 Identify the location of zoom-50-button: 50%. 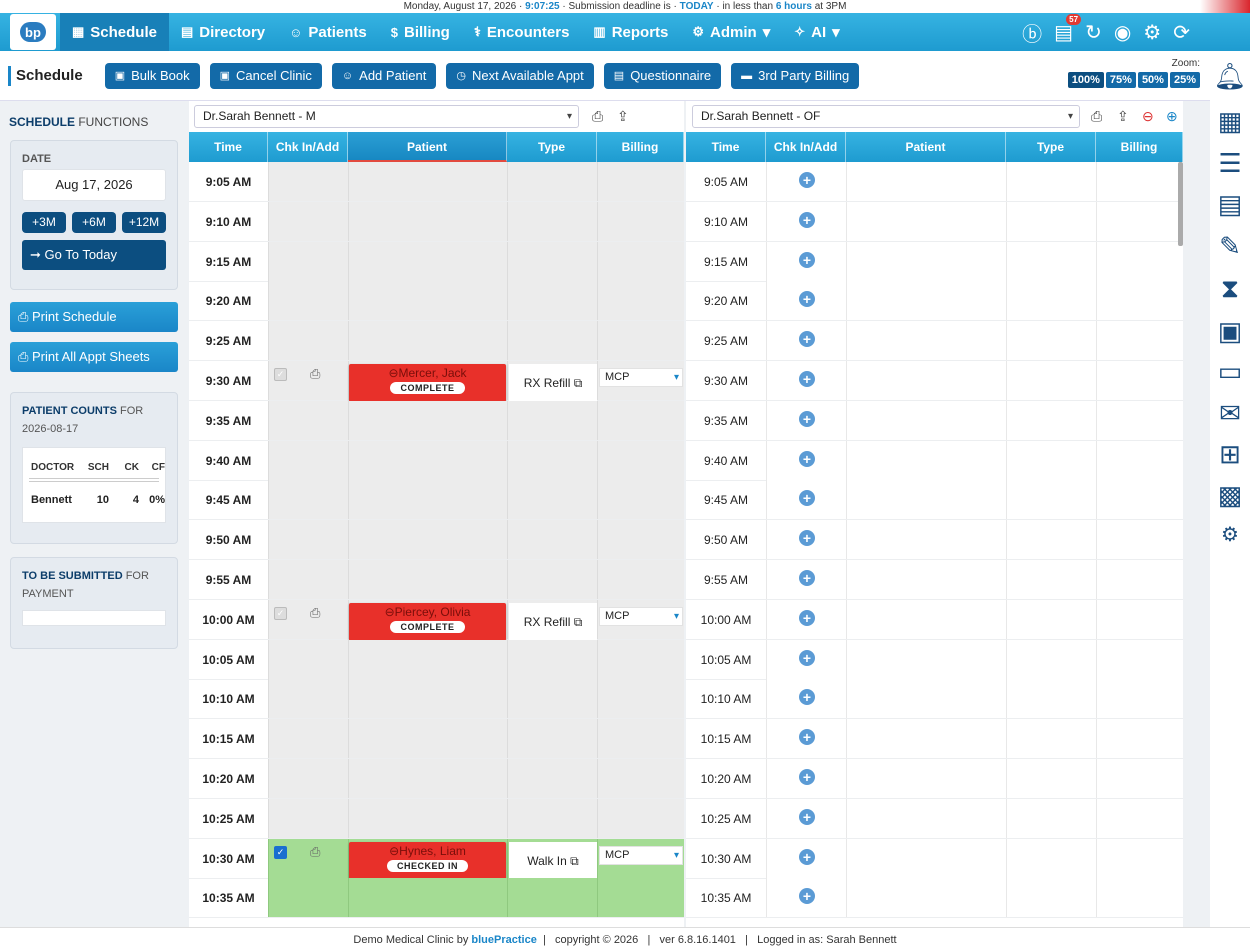
(1152, 80).